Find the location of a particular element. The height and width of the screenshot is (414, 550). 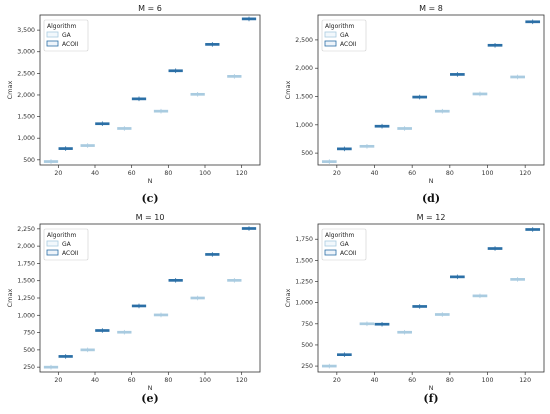

x-tick-label: 60 is located at coordinates (412, 173).